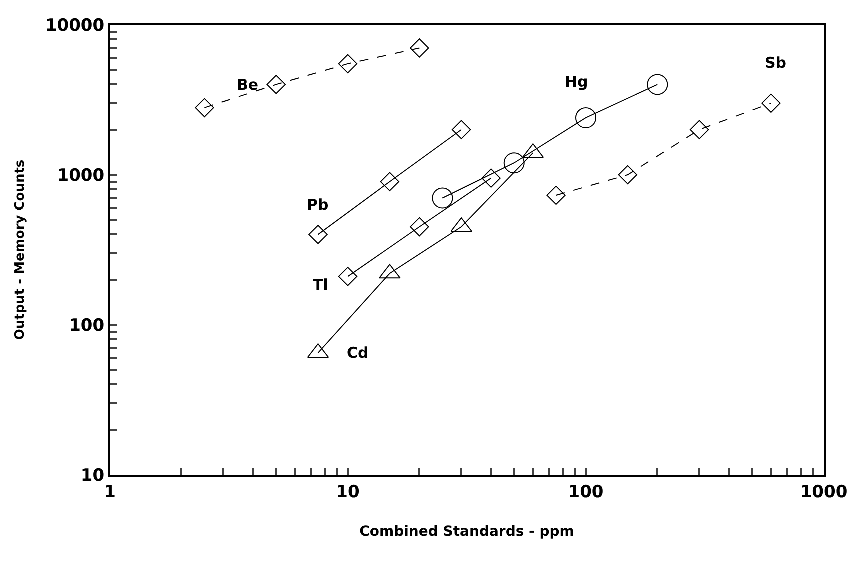  I want to click on y-tick-label: 10000, so click(75, 26).